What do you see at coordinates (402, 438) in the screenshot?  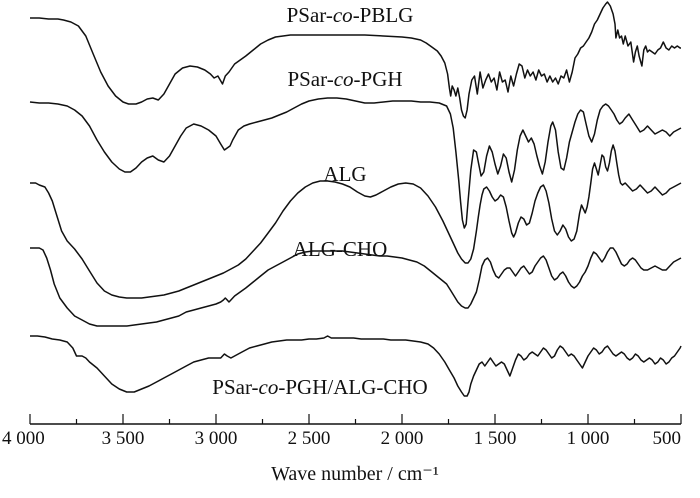 I see `x-tick-label: 2 000` at bounding box center [402, 438].